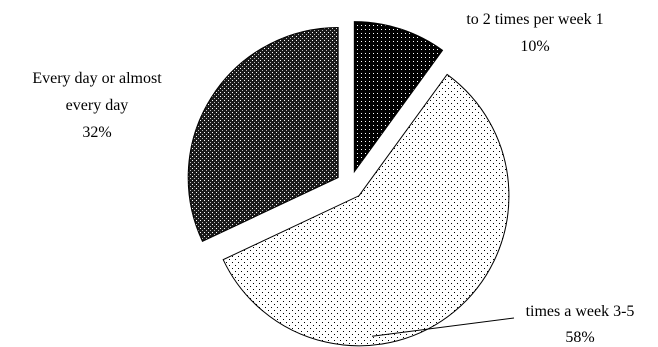 The width and height of the screenshot is (658, 347). Describe the element at coordinates (580, 311) in the screenshot. I see `slice-label-weekly-3-5: times a week 3-5` at that location.